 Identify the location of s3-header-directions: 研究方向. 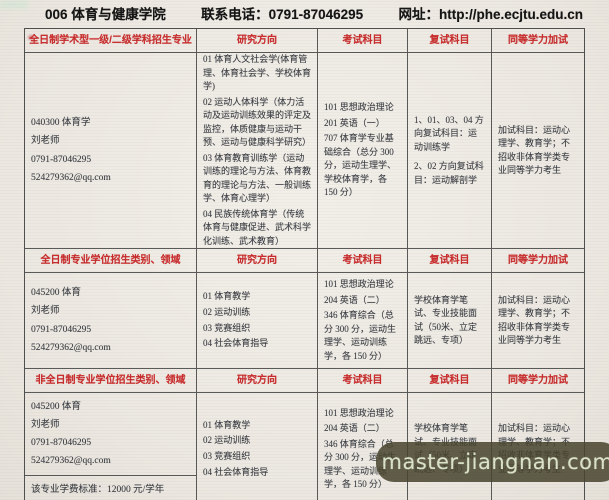
(257, 381).